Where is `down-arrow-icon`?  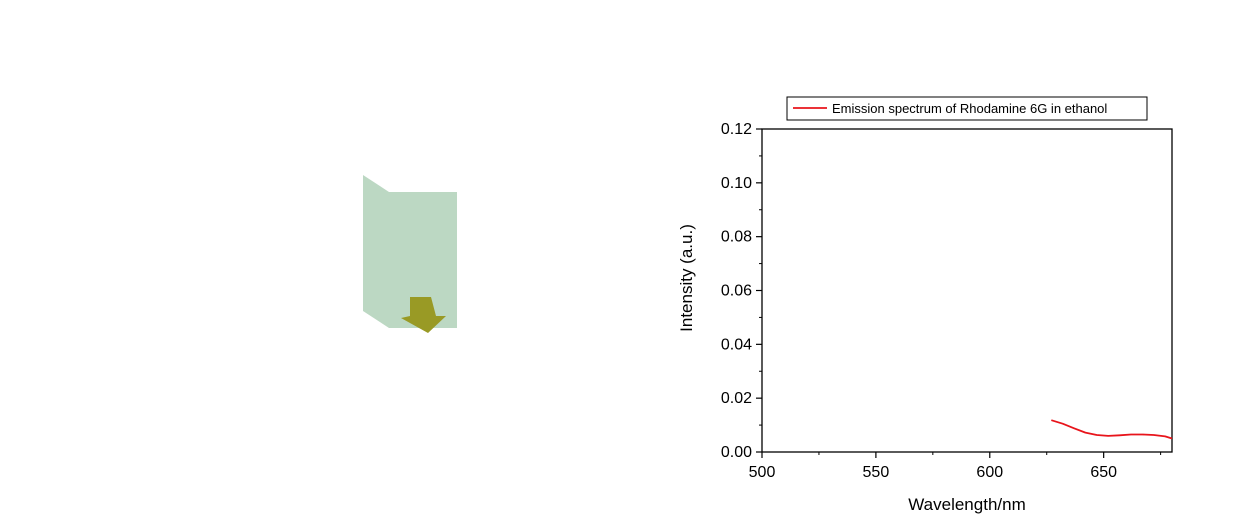 down-arrow-icon is located at coordinates (423, 315).